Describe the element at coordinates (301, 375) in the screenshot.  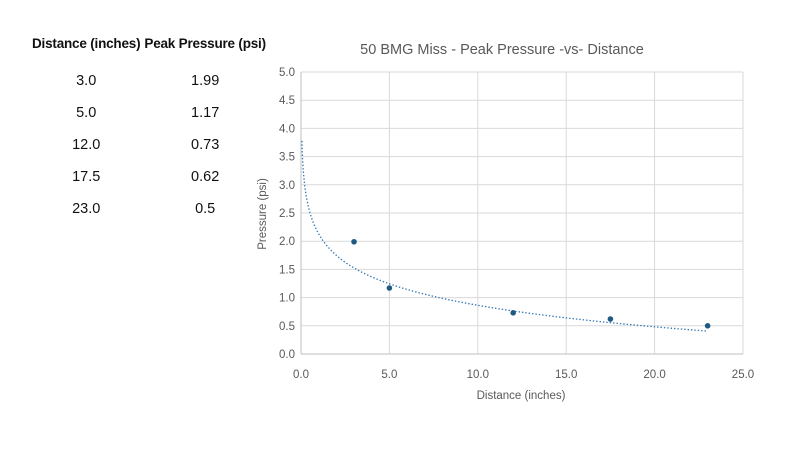
I see `x-tick-label: 0.0` at that location.